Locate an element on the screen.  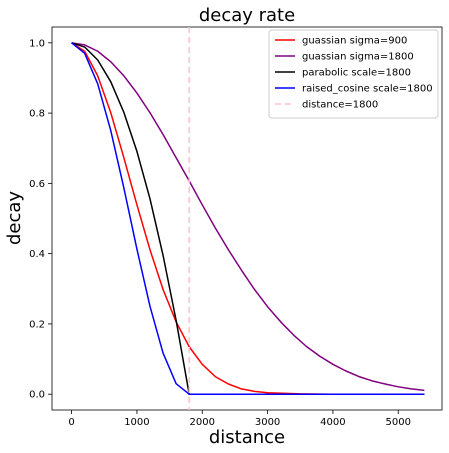
legend-label-3: parabolic scale=1800 is located at coordinates (356, 73).